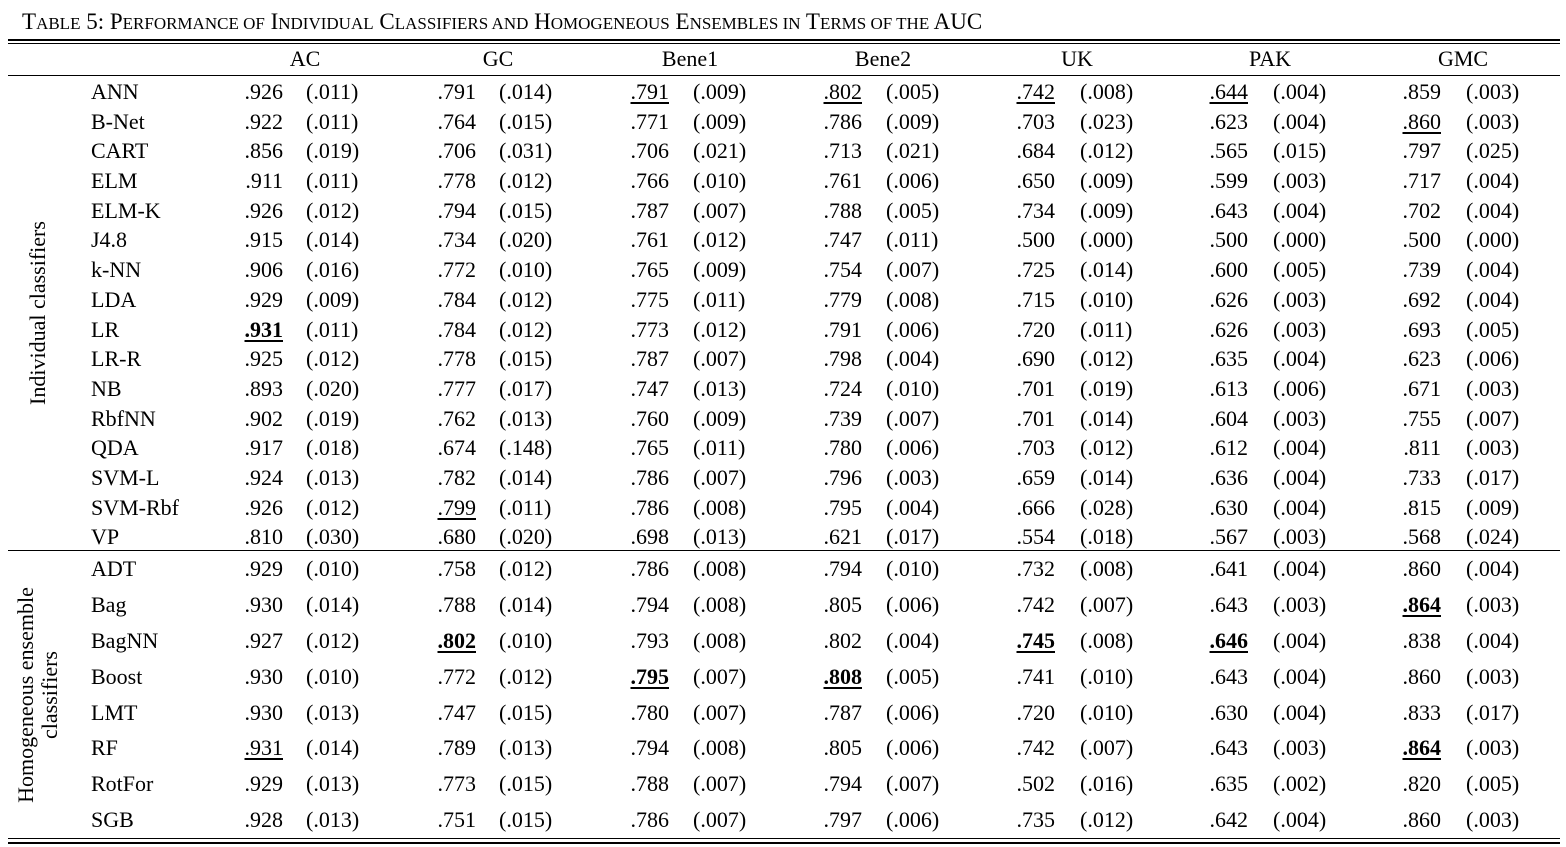  I want to click on auc-value: .734, so click(455, 240).